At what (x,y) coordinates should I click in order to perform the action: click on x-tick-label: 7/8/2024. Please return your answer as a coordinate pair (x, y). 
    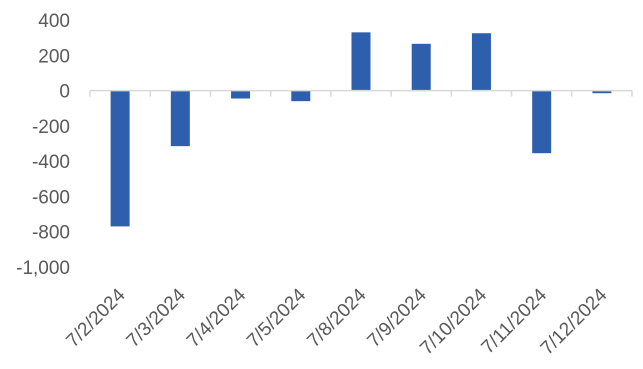
    Looking at the image, I should click on (336, 317).